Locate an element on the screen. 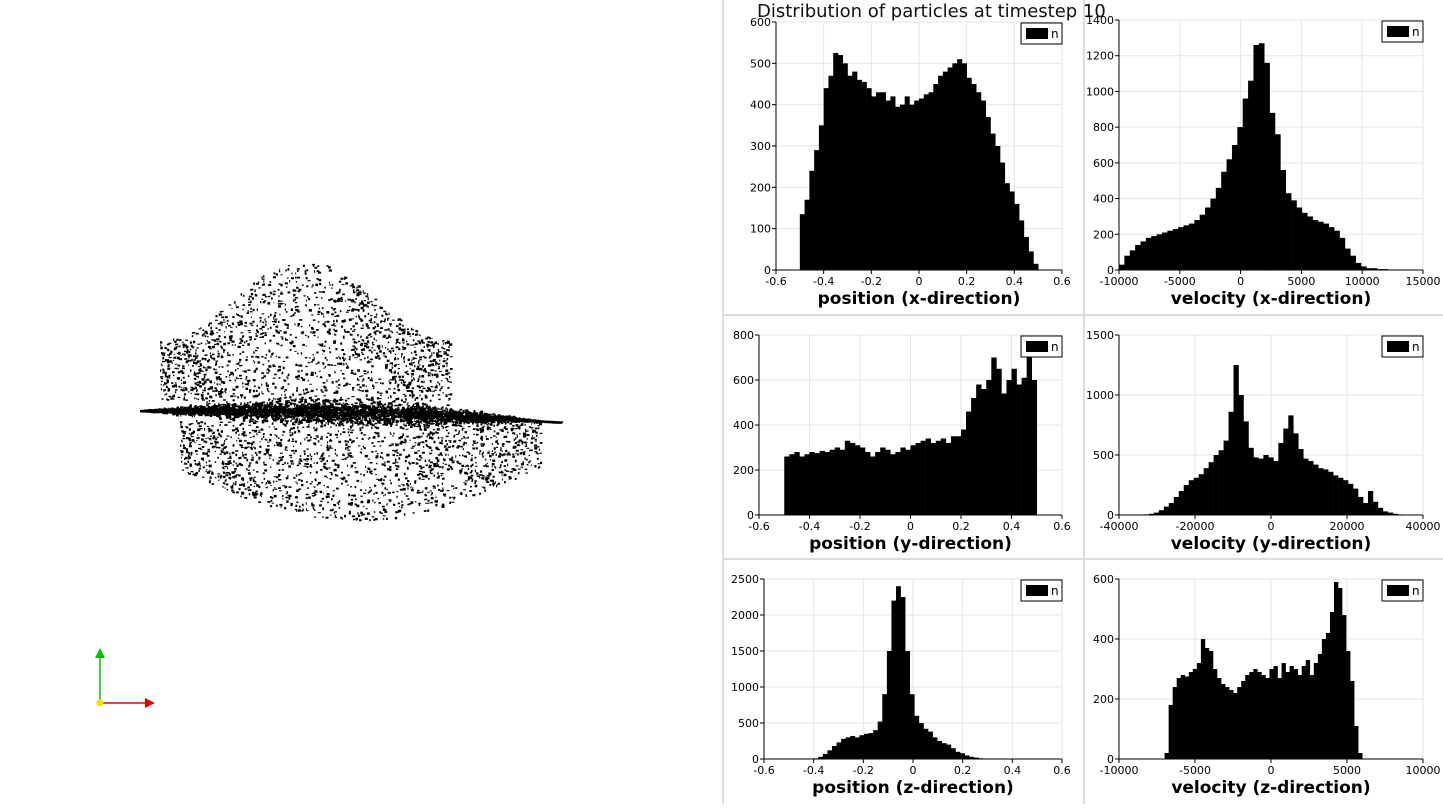 This screenshot has width=1443, height=808. y-tick-label: 2500 is located at coordinates (745, 579).